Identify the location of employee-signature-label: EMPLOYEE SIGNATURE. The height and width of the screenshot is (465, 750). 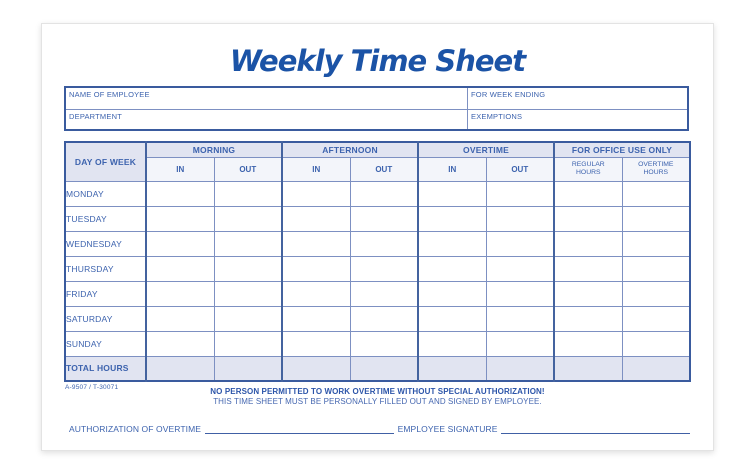
(447, 428).